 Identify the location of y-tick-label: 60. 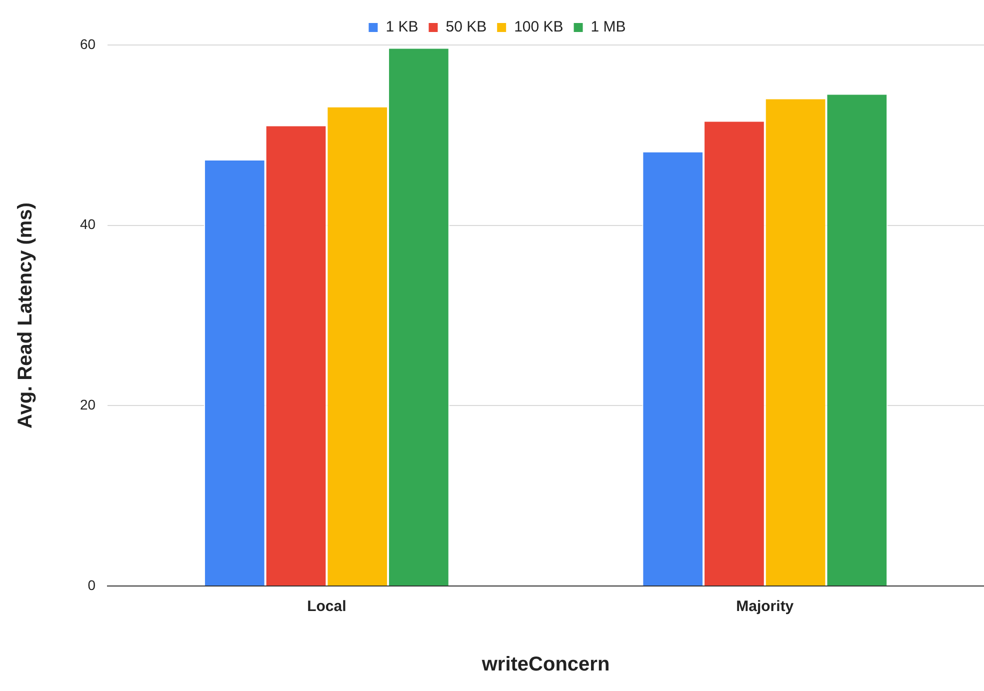
(88, 44).